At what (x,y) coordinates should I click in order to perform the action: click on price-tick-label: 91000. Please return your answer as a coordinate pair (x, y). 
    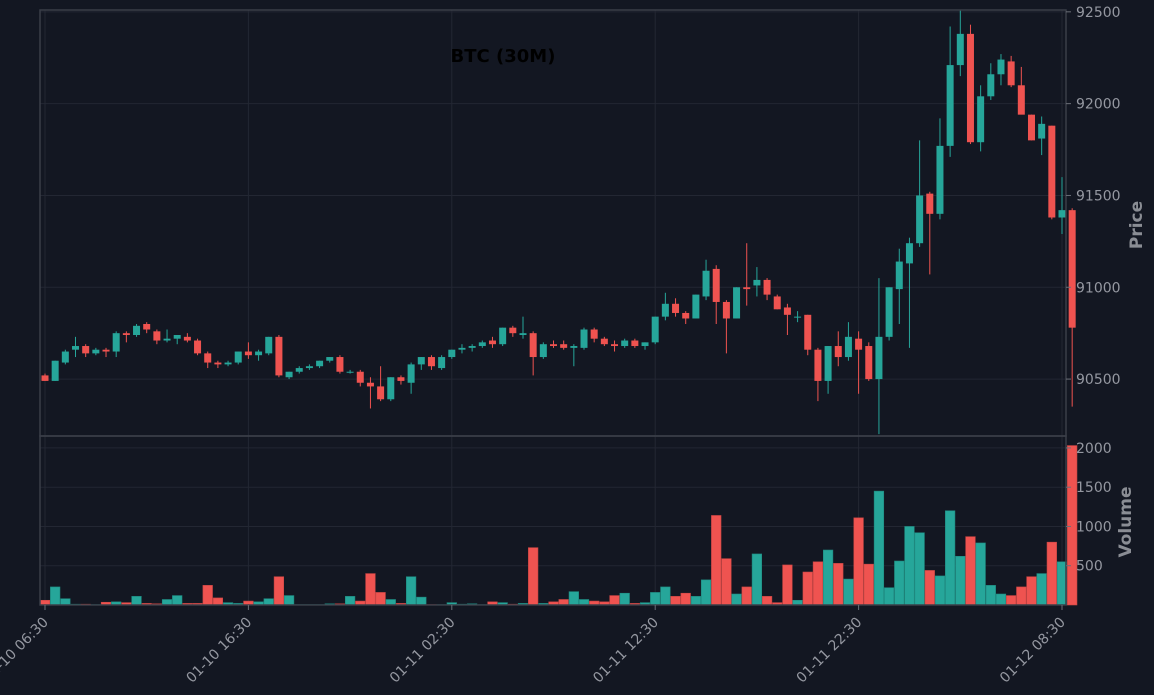
    Looking at the image, I should click on (1098, 288).